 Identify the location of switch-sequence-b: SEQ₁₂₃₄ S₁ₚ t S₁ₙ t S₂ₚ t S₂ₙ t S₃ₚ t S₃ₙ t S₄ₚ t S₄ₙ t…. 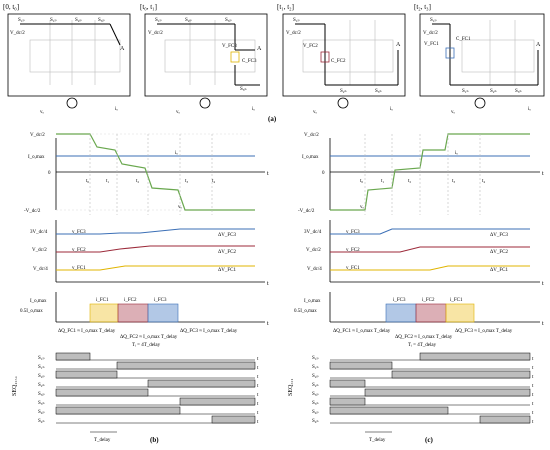
(135, 397).